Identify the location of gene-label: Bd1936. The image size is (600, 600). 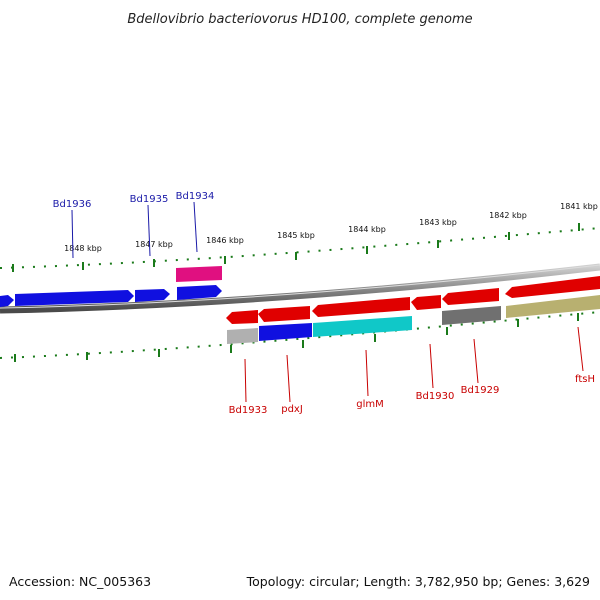
(72, 204).